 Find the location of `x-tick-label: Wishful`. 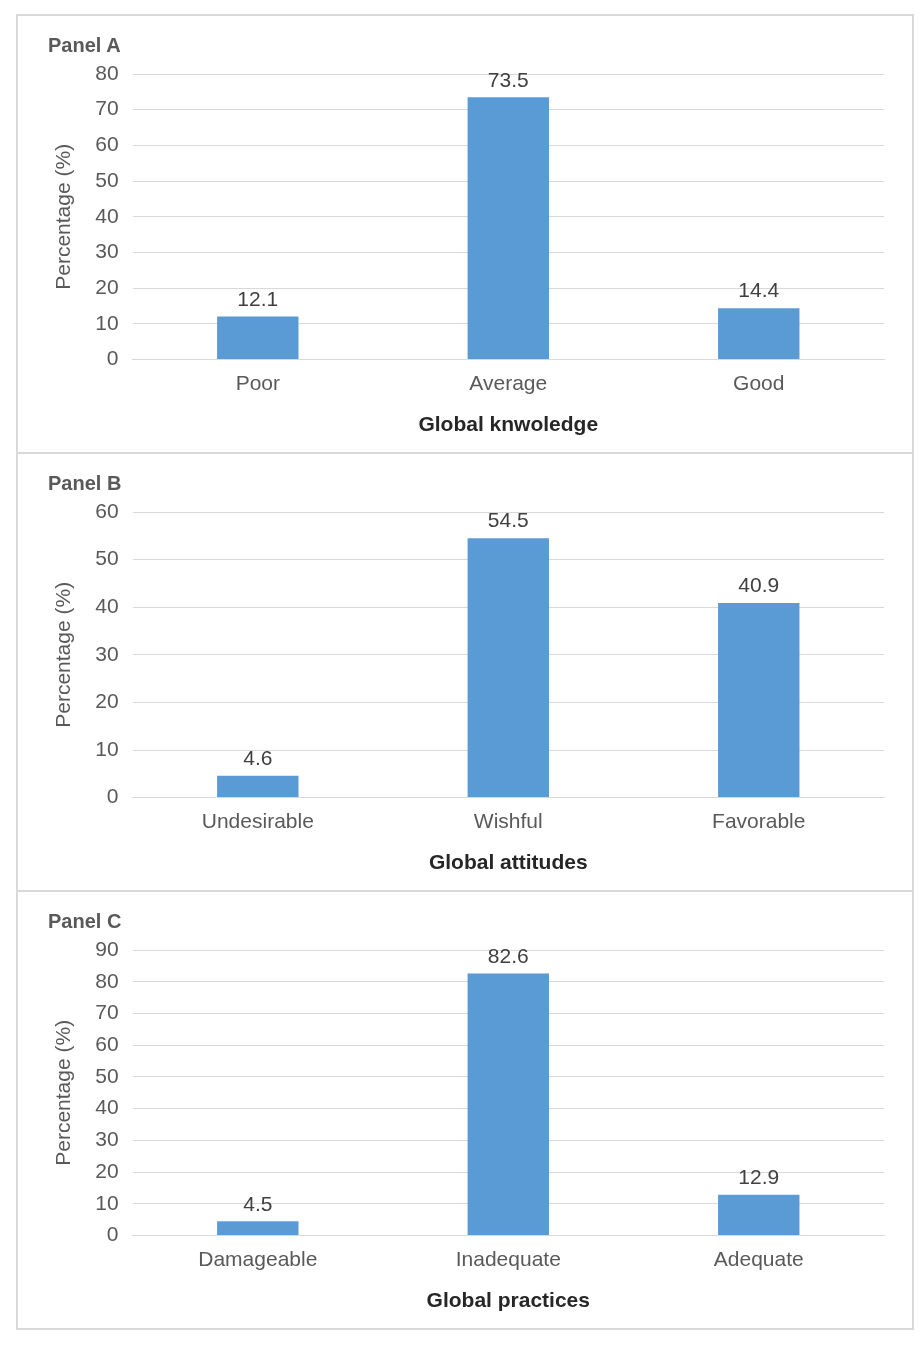

x-tick-label: Wishful is located at coordinates (508, 820).